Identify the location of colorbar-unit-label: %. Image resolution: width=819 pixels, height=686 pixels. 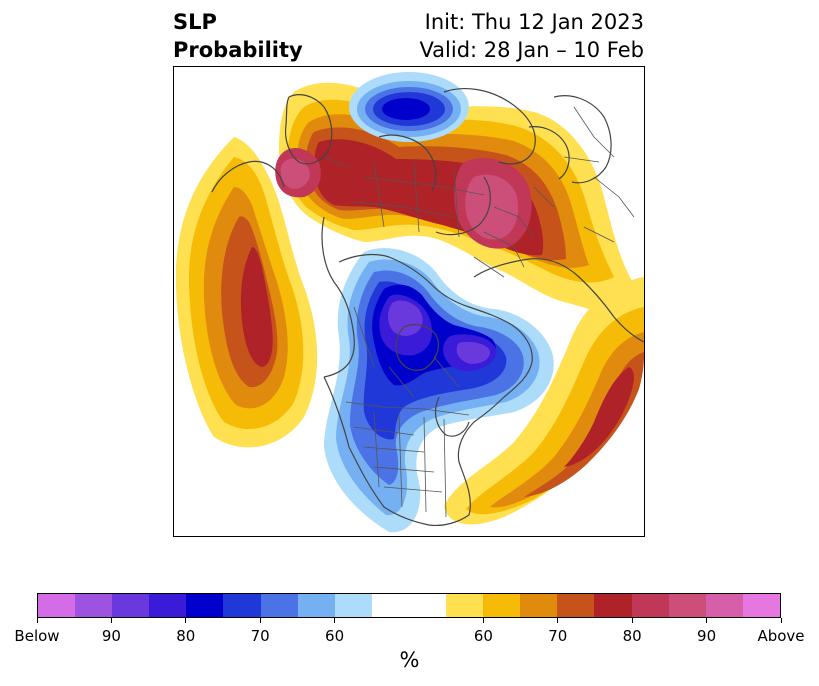
(409, 660).